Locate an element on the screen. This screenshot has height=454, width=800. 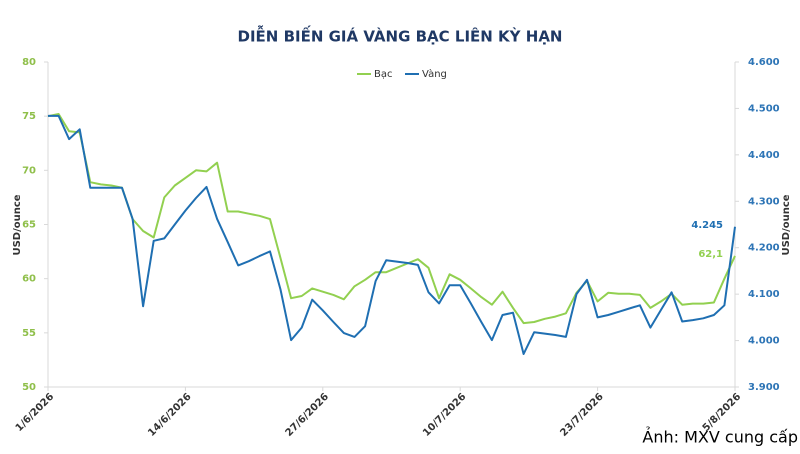
y2-tick-label: 4.300 is located at coordinates (764, 201).